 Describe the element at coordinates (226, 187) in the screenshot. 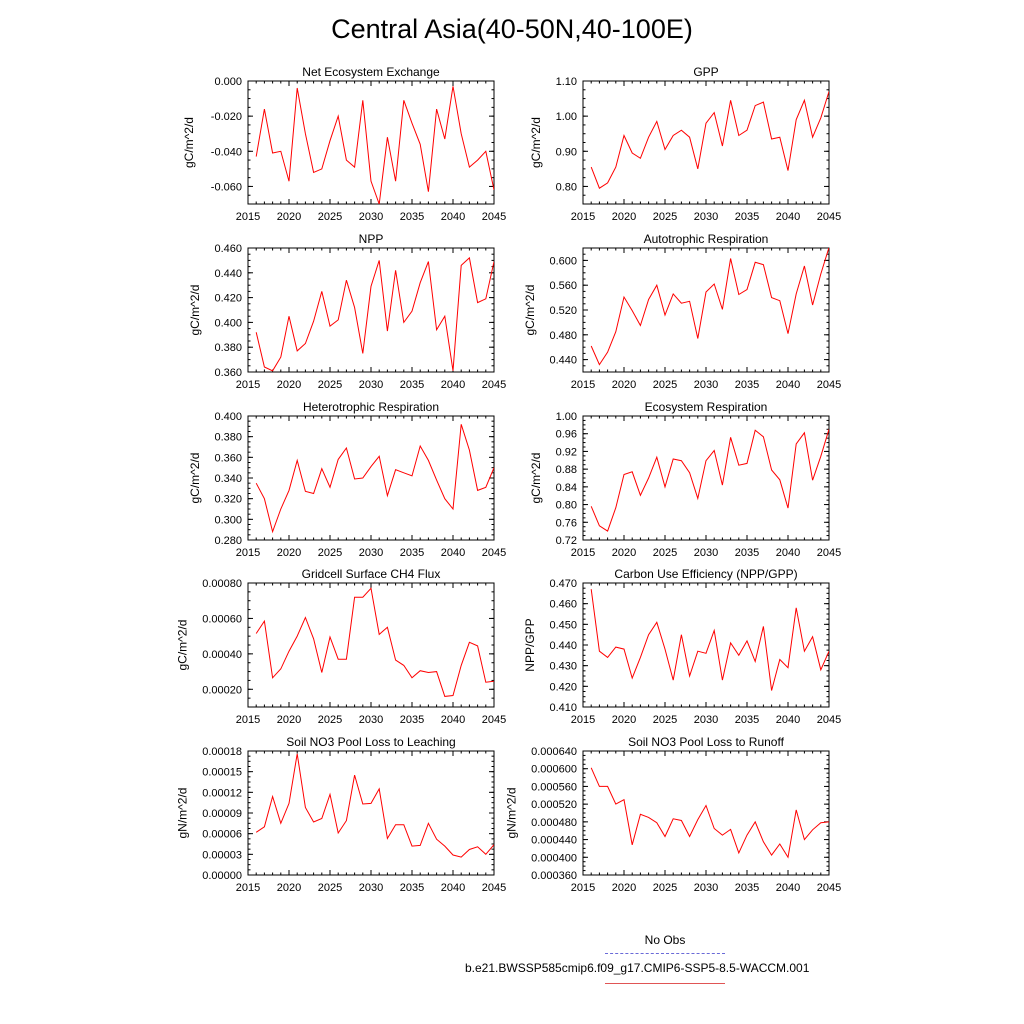

I see `y-tick-label: -0.060` at that location.